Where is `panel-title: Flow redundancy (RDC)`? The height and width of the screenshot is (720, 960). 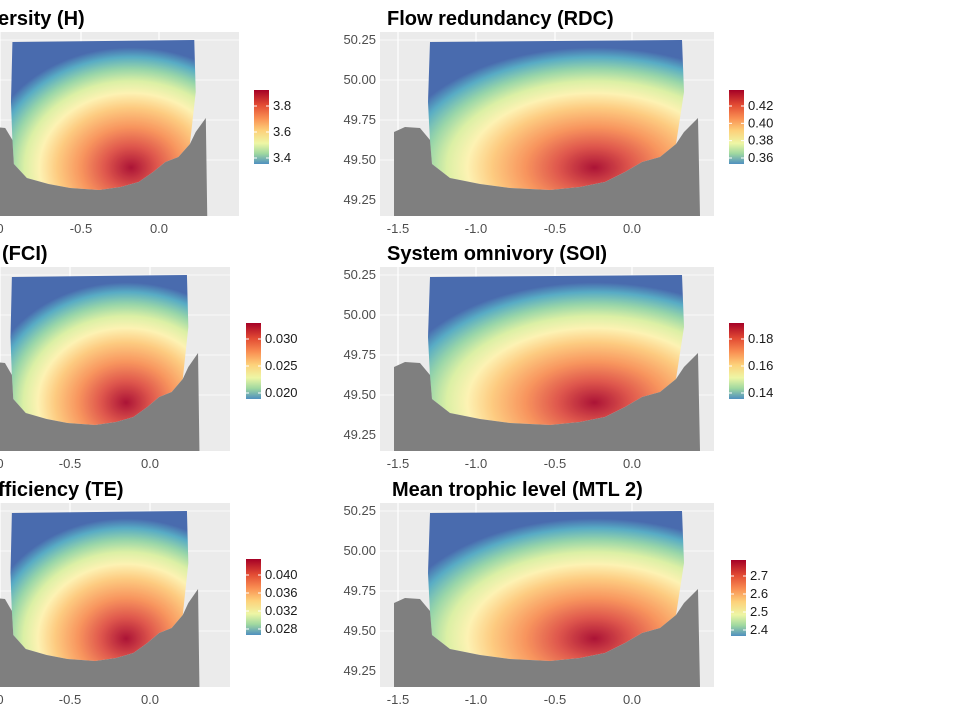
panel-title: Flow redundancy (RDC) is located at coordinates (500, 19).